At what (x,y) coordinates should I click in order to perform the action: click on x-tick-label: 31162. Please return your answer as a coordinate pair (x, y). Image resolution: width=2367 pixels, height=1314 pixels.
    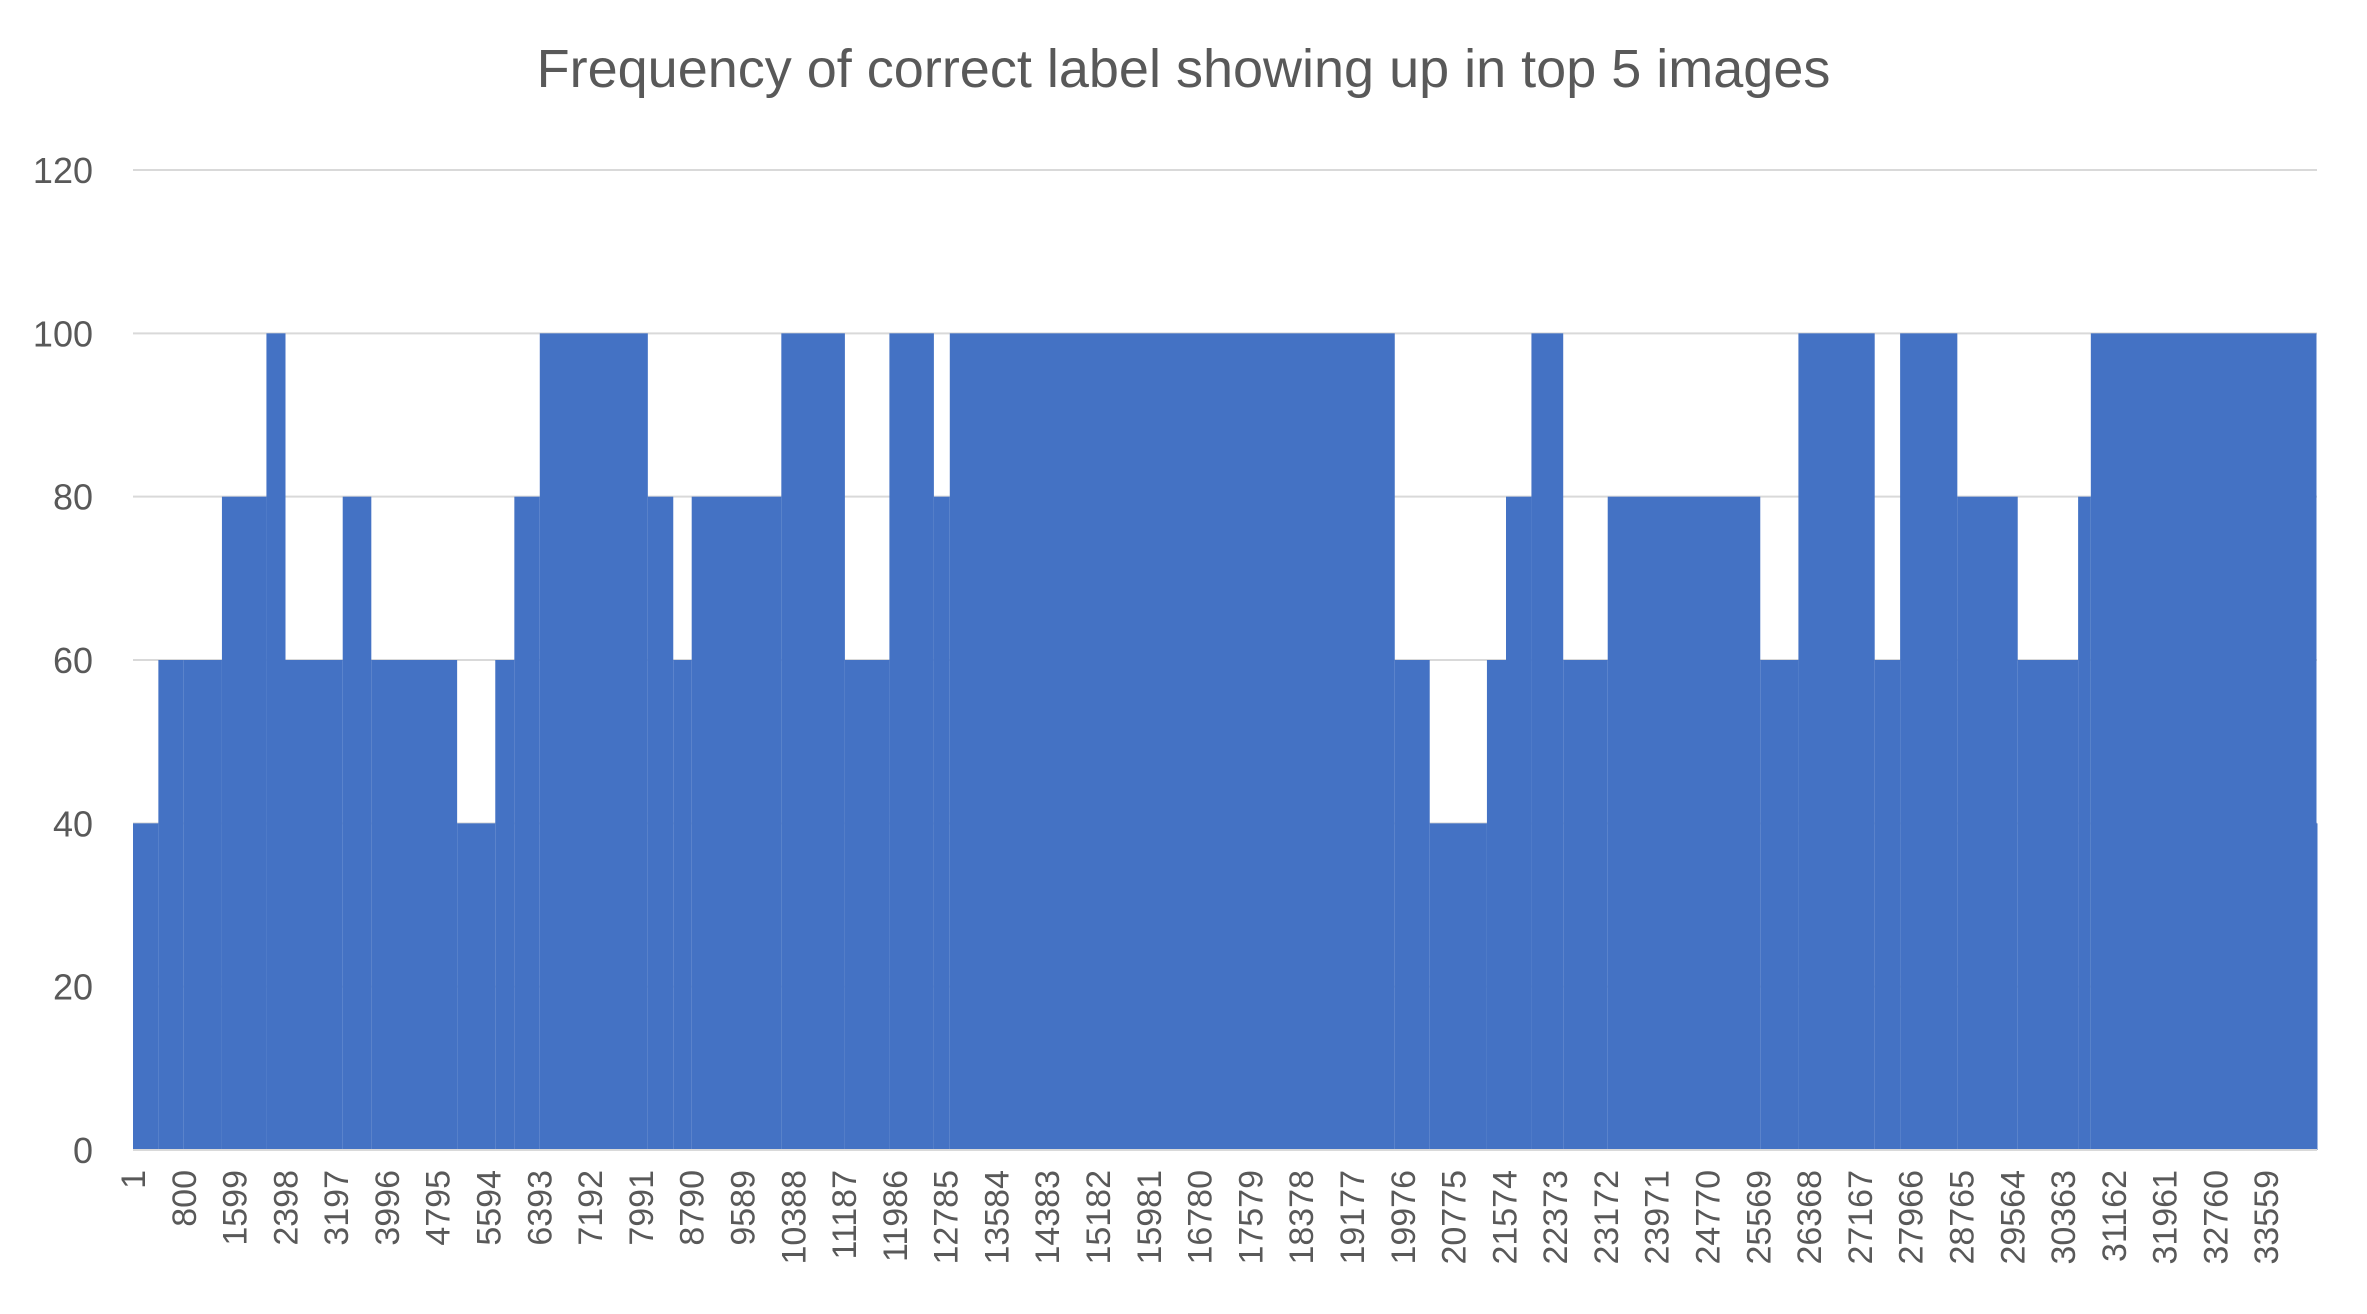
    Looking at the image, I should click on (2115, 1216).